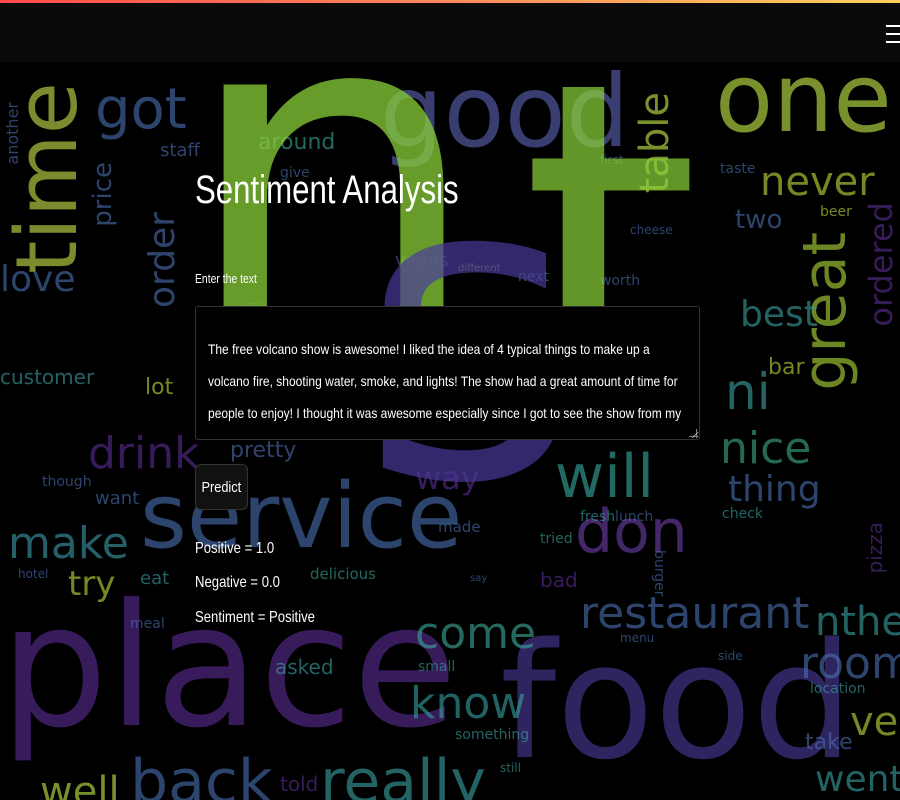 This screenshot has width=900, height=800. What do you see at coordinates (437, 667) in the screenshot?
I see `wordcloud-word: small` at bounding box center [437, 667].